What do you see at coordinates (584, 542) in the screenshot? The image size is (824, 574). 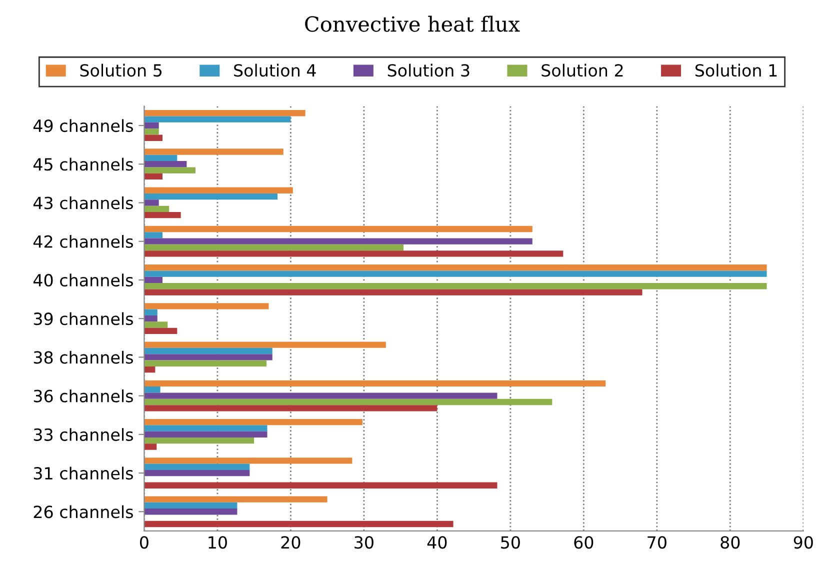 I see `x-tick-label: 60` at bounding box center [584, 542].